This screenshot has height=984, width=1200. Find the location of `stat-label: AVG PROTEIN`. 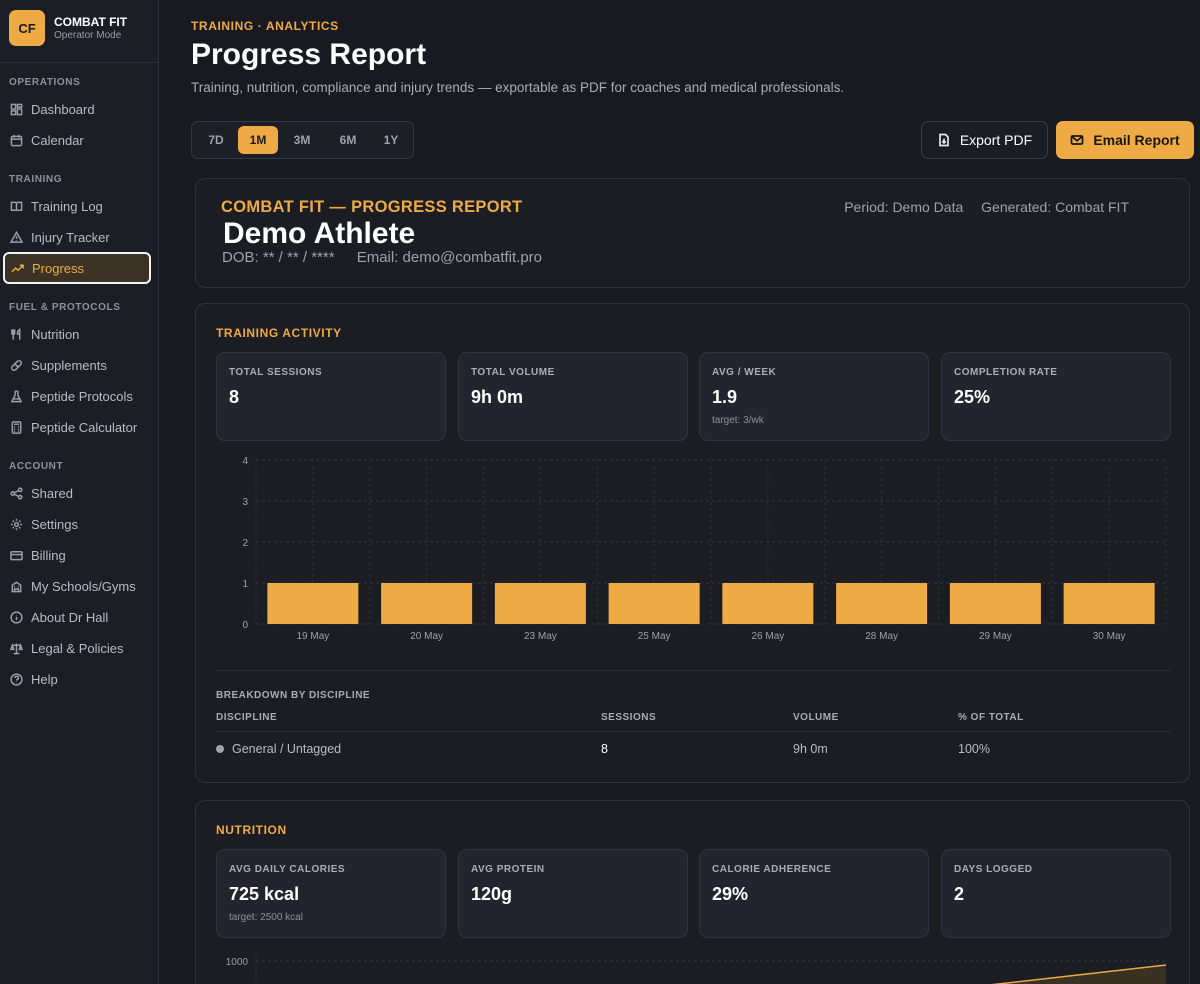

stat-label: AVG PROTEIN is located at coordinates (508, 869).